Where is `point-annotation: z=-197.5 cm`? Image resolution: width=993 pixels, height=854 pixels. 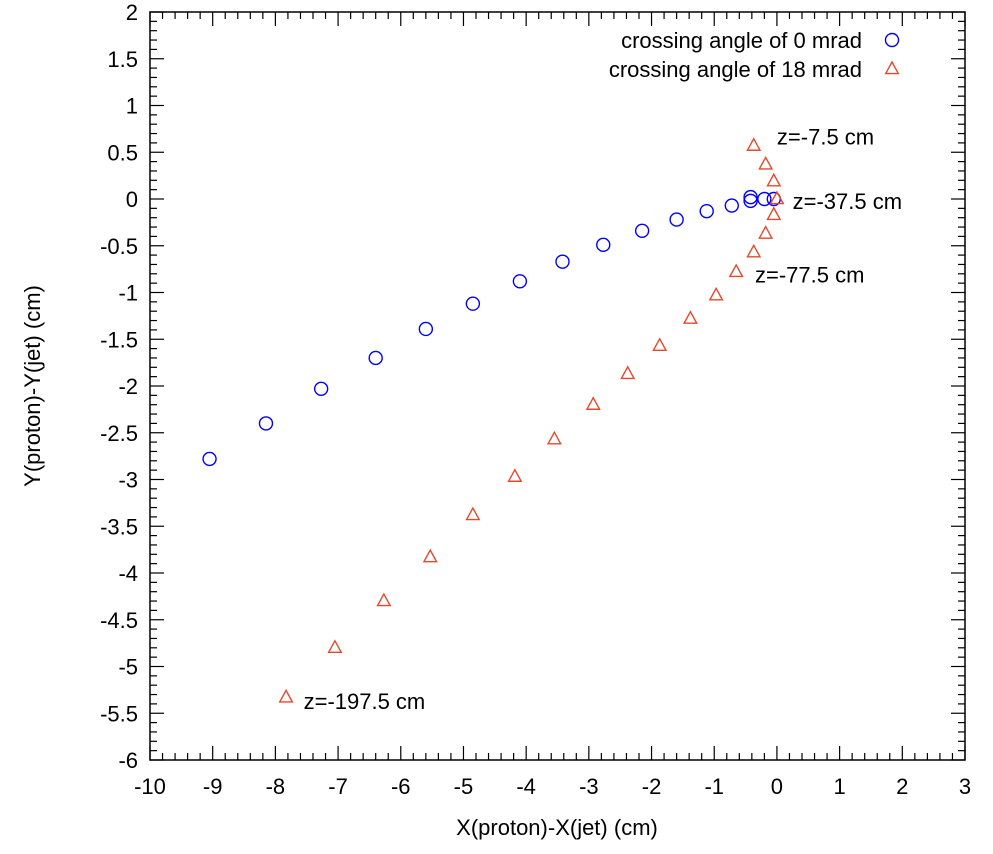
point-annotation: z=-197.5 cm is located at coordinates (365, 701).